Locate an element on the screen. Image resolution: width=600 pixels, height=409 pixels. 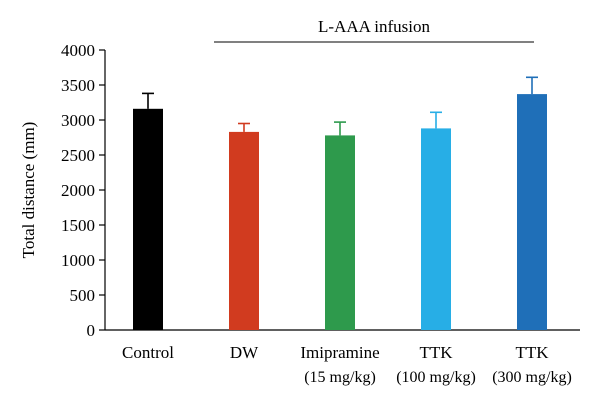
y-tick-label: 2000 is located at coordinates (78, 190).